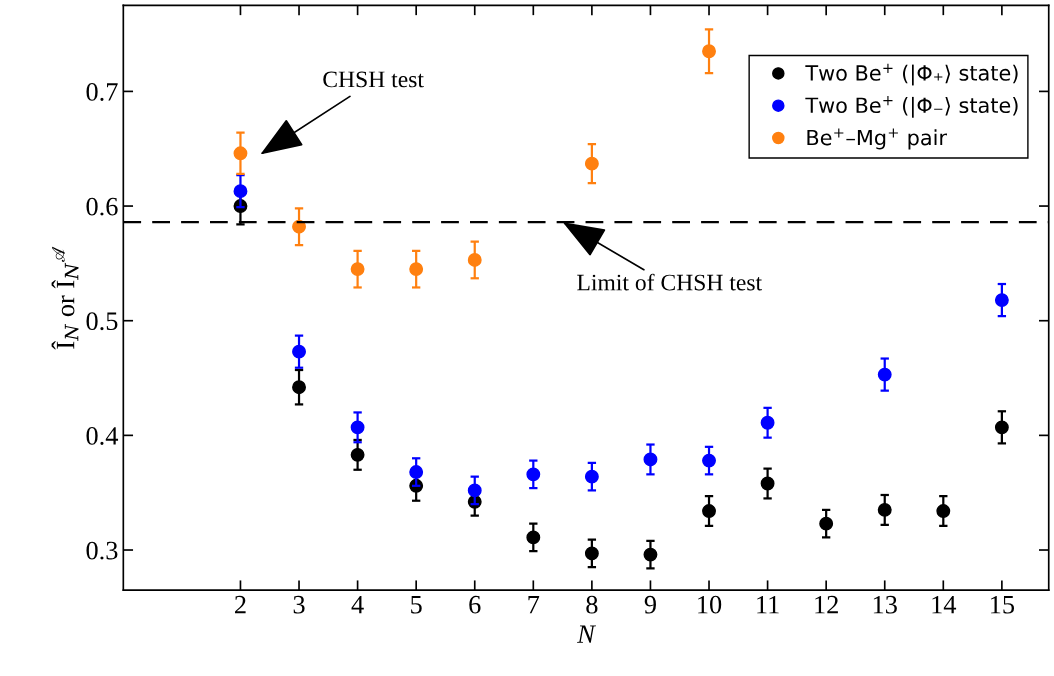  I want to click on x-tick-label: 10, so click(710, 604).